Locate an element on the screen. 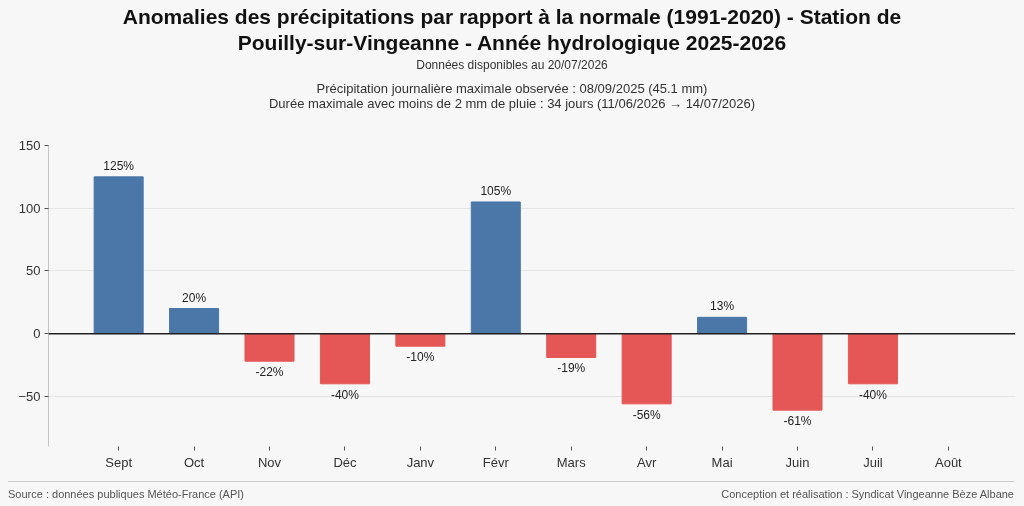 The width and height of the screenshot is (1024, 506). y-tick-label: 50 is located at coordinates (33, 271).